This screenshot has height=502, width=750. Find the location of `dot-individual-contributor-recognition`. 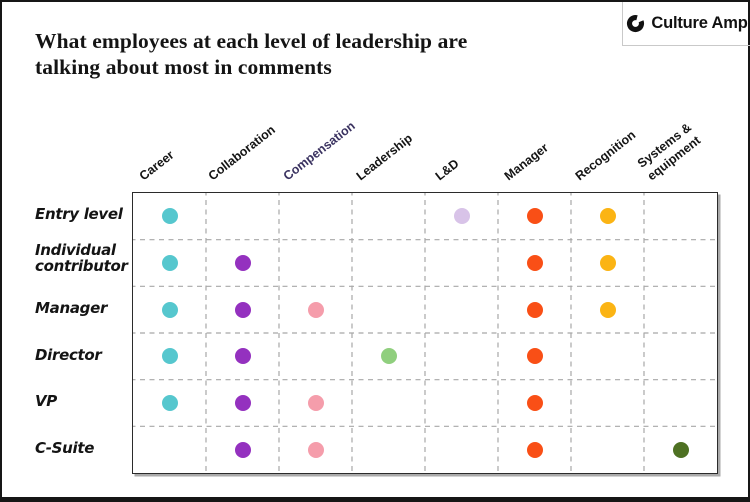

dot-individual-contributor-recognition is located at coordinates (607, 263).